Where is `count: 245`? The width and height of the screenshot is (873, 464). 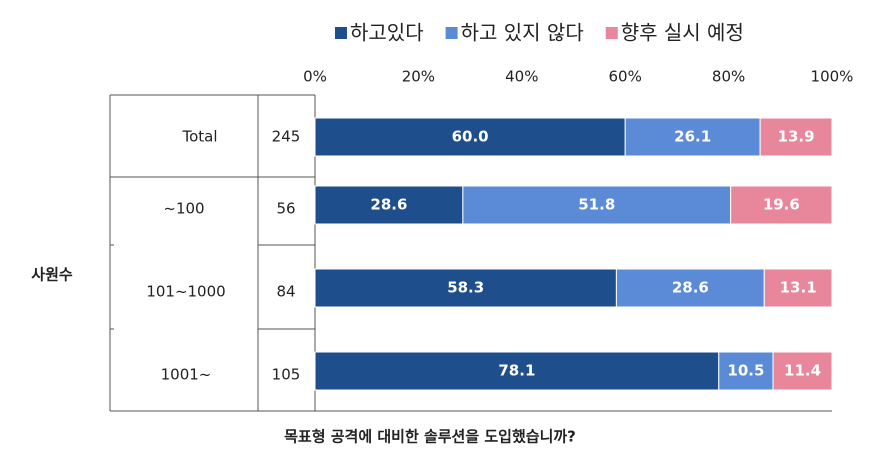 count: 245 is located at coordinates (286, 137).